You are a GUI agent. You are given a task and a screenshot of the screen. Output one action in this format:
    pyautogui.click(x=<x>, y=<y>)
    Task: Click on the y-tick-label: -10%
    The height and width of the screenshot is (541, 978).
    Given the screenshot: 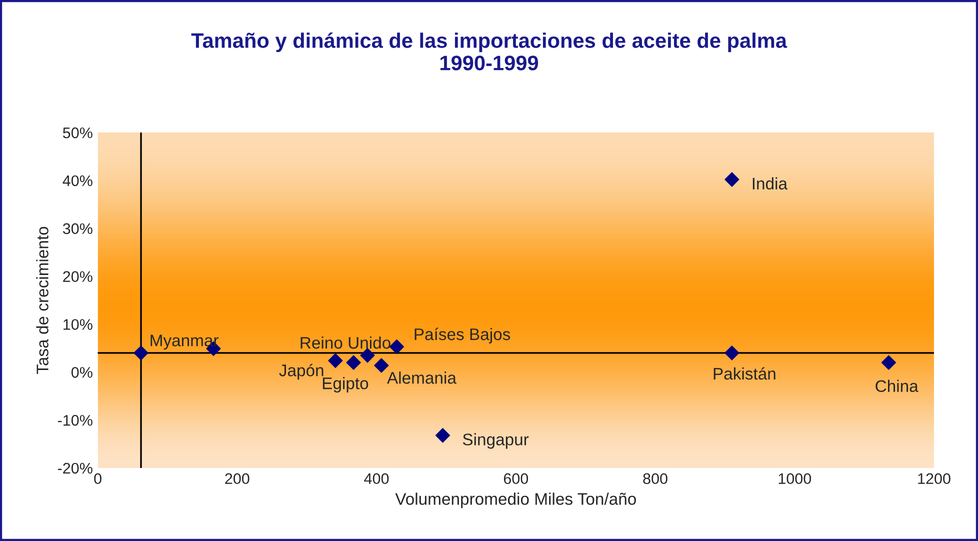 What is the action you would take?
    pyautogui.click(x=75, y=420)
    